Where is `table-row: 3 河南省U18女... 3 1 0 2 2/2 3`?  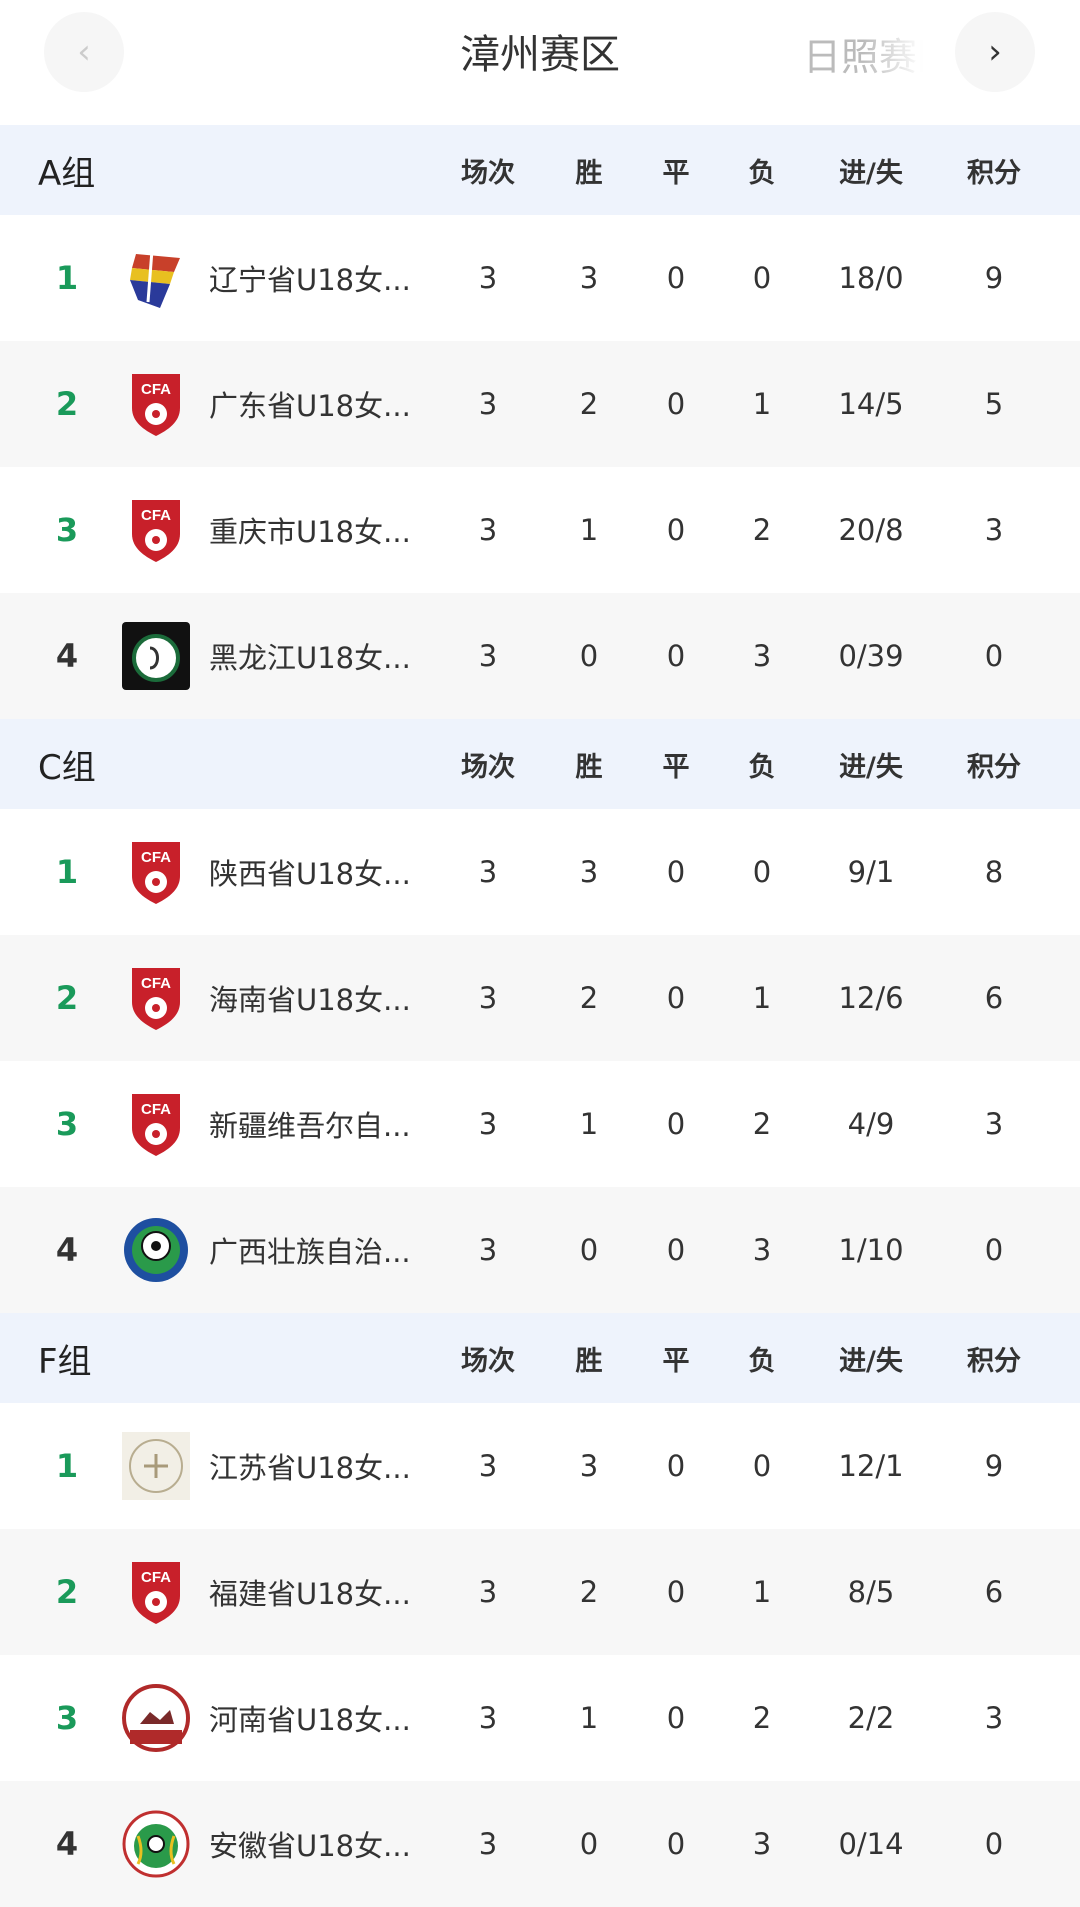 table-row: 3 河南省U18女... 3 1 0 2 2/2 3 is located at coordinates (540, 1718).